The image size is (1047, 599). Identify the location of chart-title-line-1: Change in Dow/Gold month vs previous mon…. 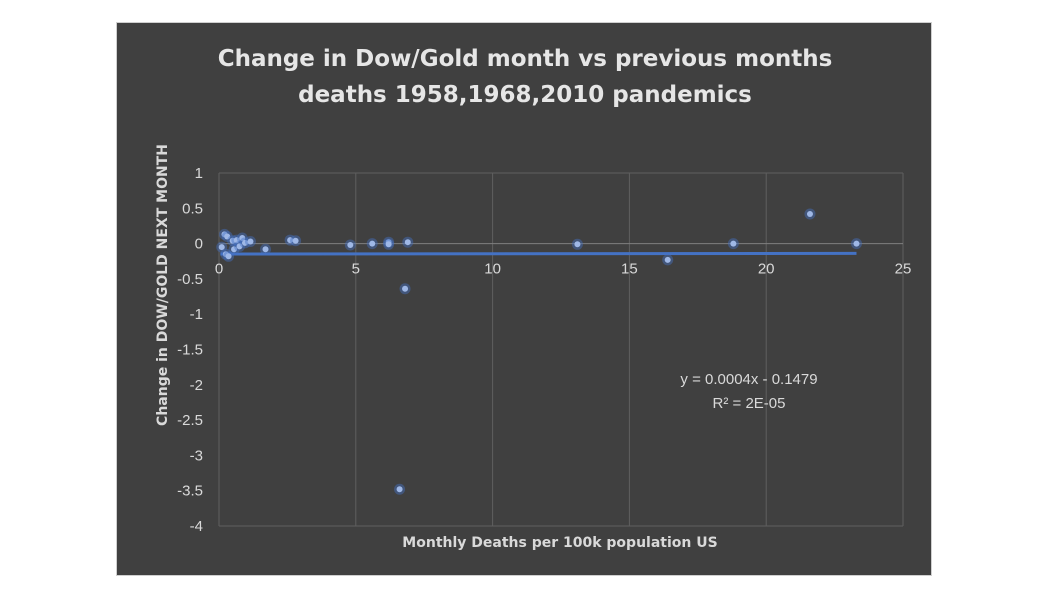
(525, 59).